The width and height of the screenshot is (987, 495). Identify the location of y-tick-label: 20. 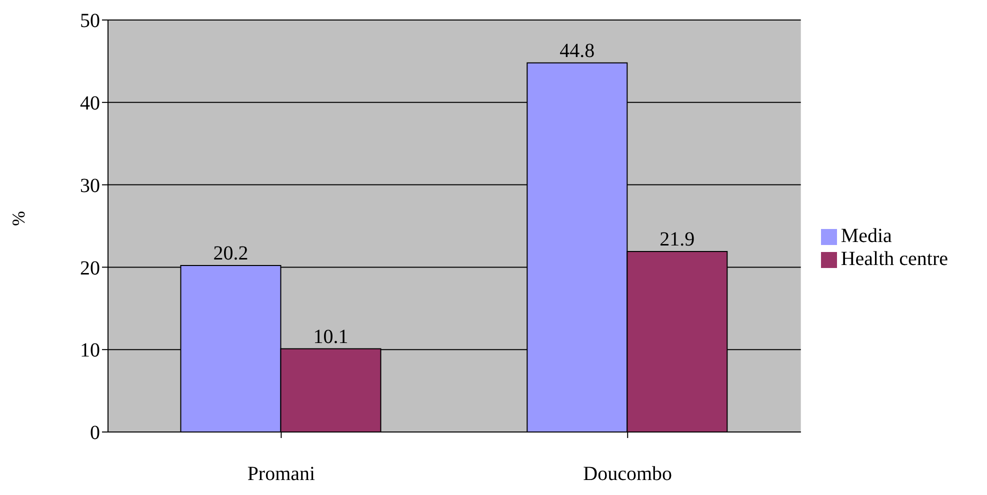
(90, 268).